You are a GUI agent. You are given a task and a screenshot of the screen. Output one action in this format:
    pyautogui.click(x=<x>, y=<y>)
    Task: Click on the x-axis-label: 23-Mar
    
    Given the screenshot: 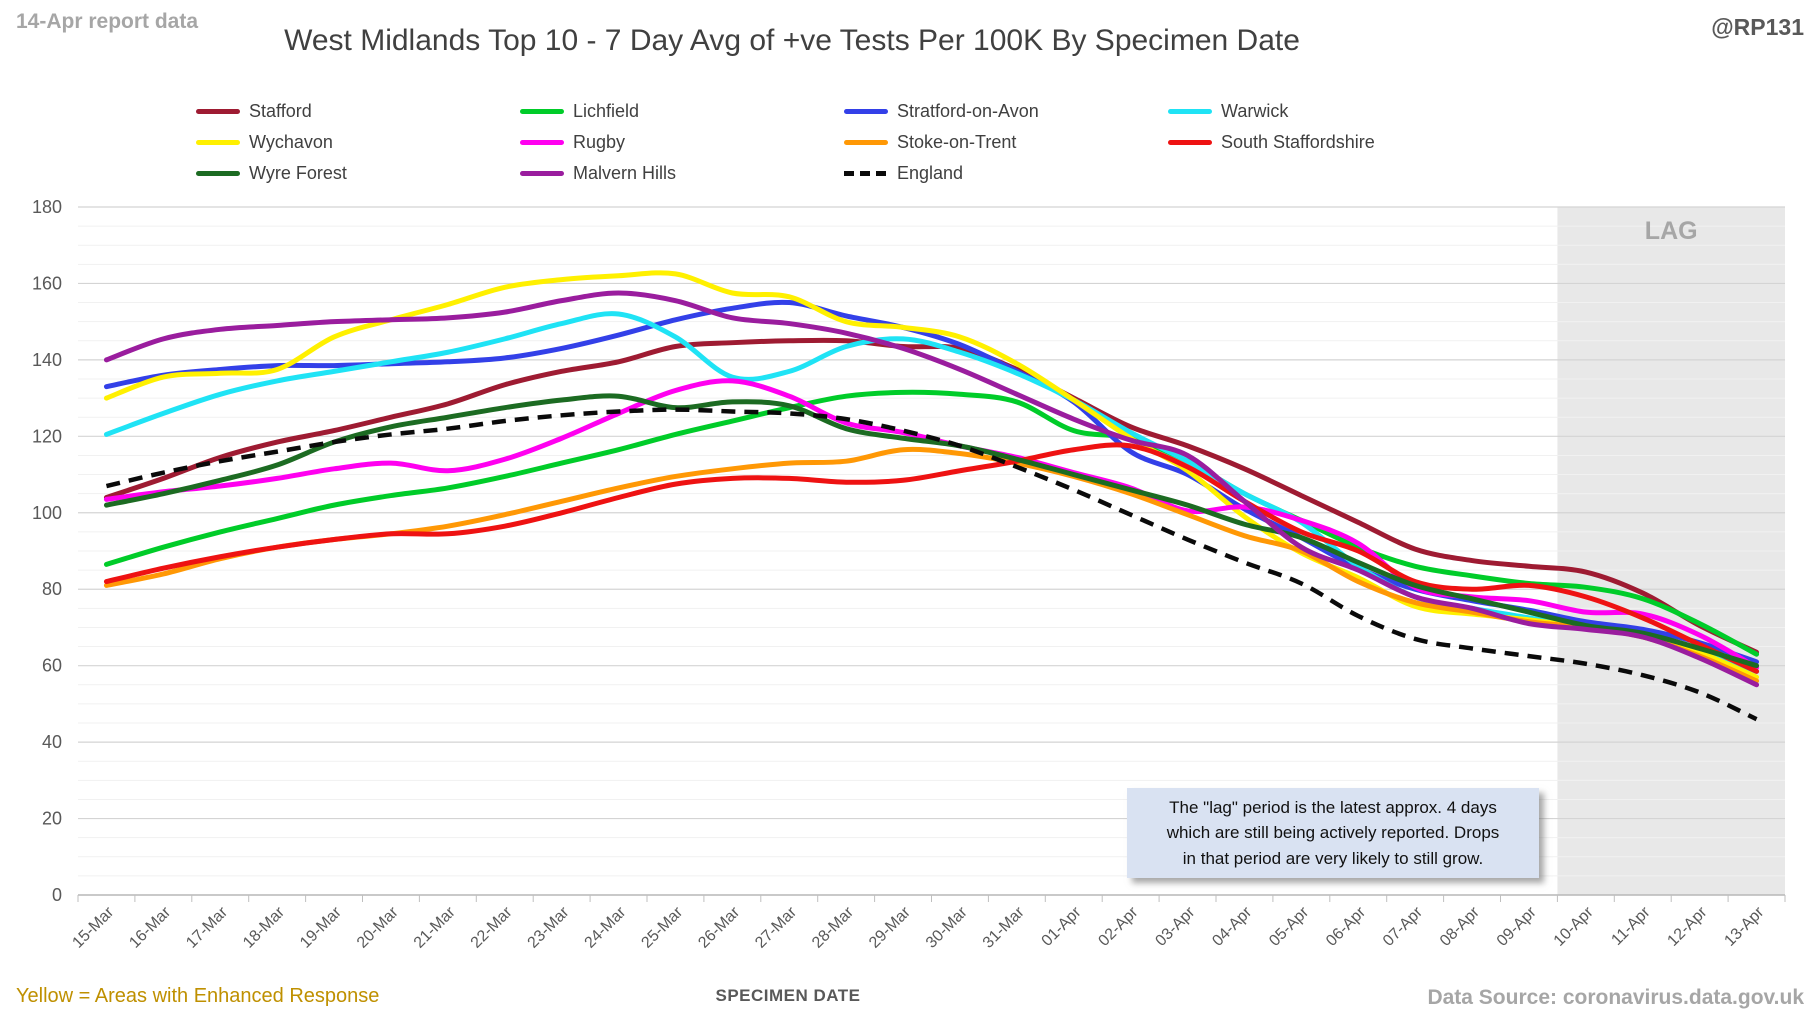 What is the action you would take?
    pyautogui.click(x=549, y=927)
    